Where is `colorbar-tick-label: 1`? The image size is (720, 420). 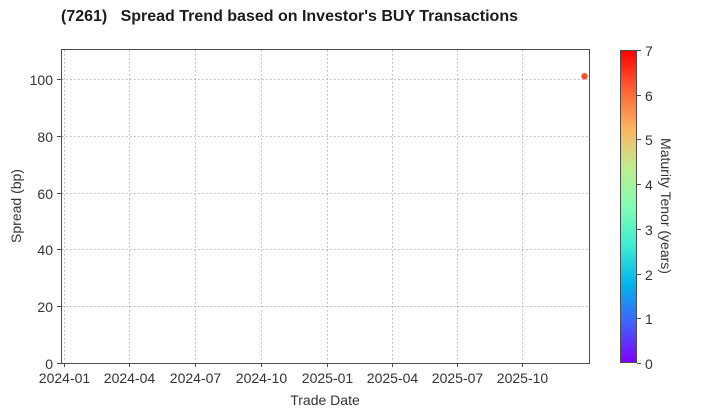 colorbar-tick-label: 1 is located at coordinates (649, 318).